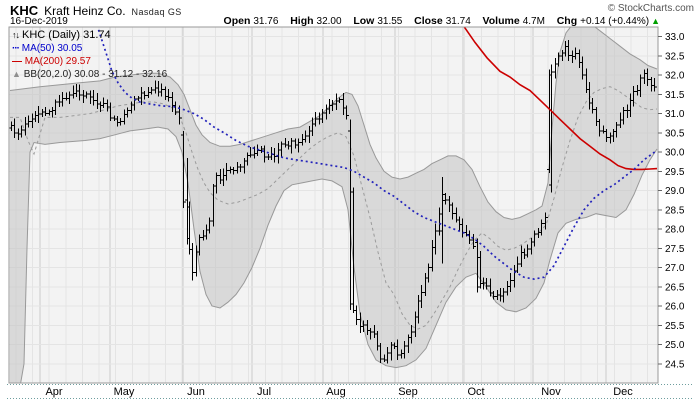  Describe the element at coordinates (675, 172) in the screenshot. I see `y-axis-label: 29.5` at that location.